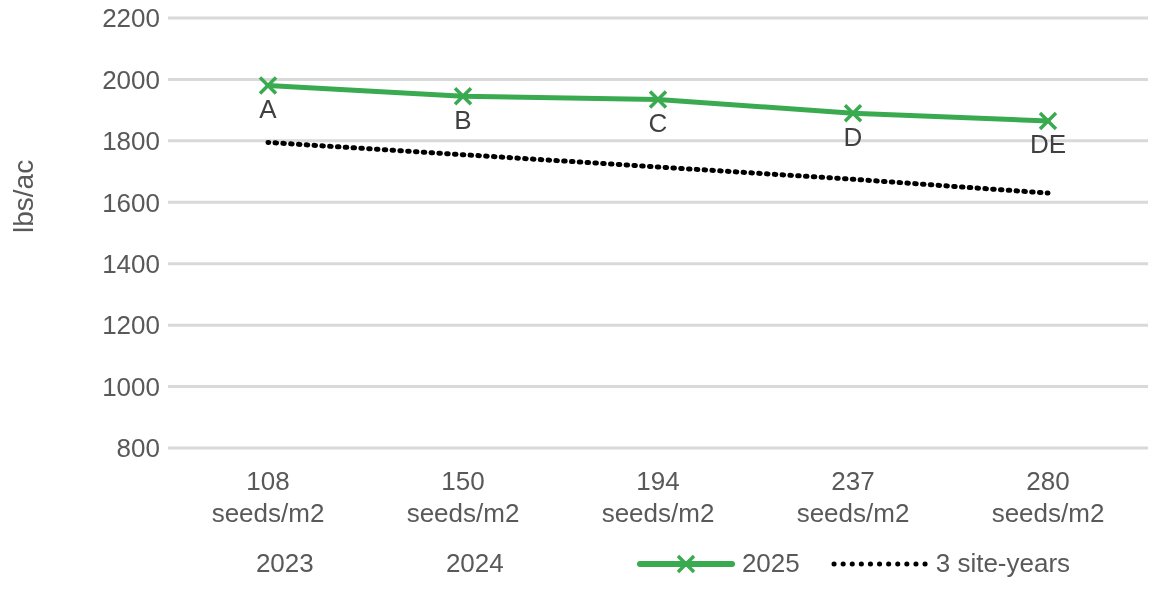 This screenshot has height=607, width=1158. Describe the element at coordinates (853, 497) in the screenshot. I see `x-tick-label: 237 seeds/m2` at that location.